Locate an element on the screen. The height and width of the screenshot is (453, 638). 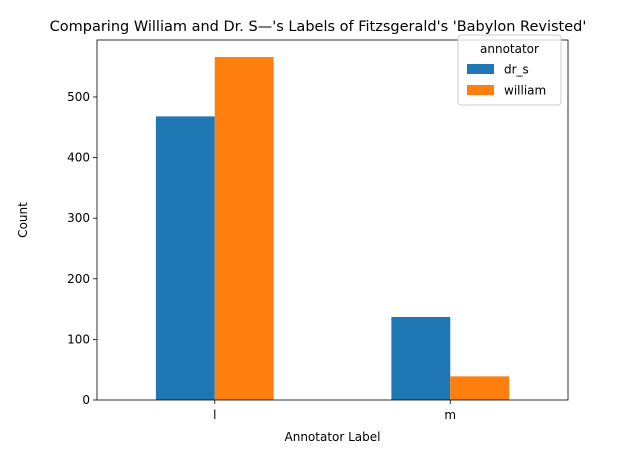
bar-dr_s-m is located at coordinates (421, 358).